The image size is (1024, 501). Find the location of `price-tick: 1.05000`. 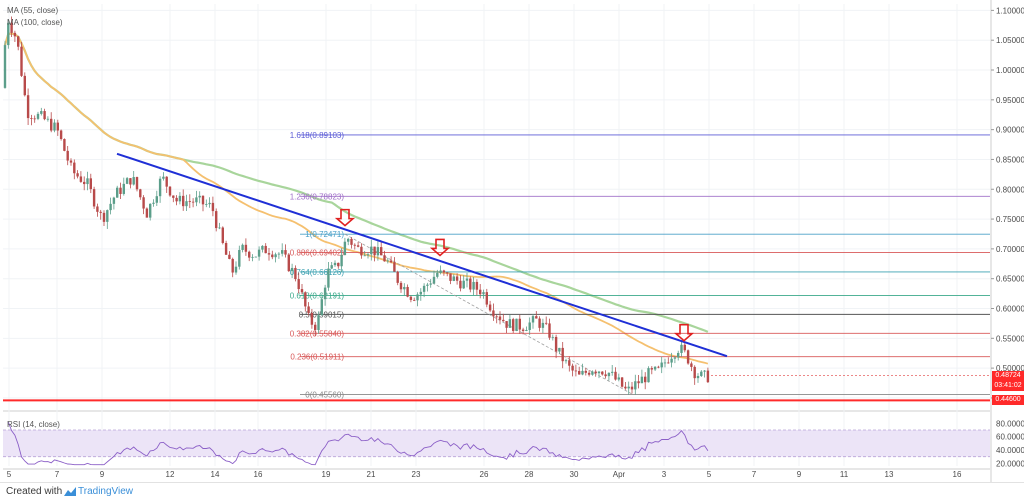

price-tick: 1.05000 is located at coordinates (1010, 40).